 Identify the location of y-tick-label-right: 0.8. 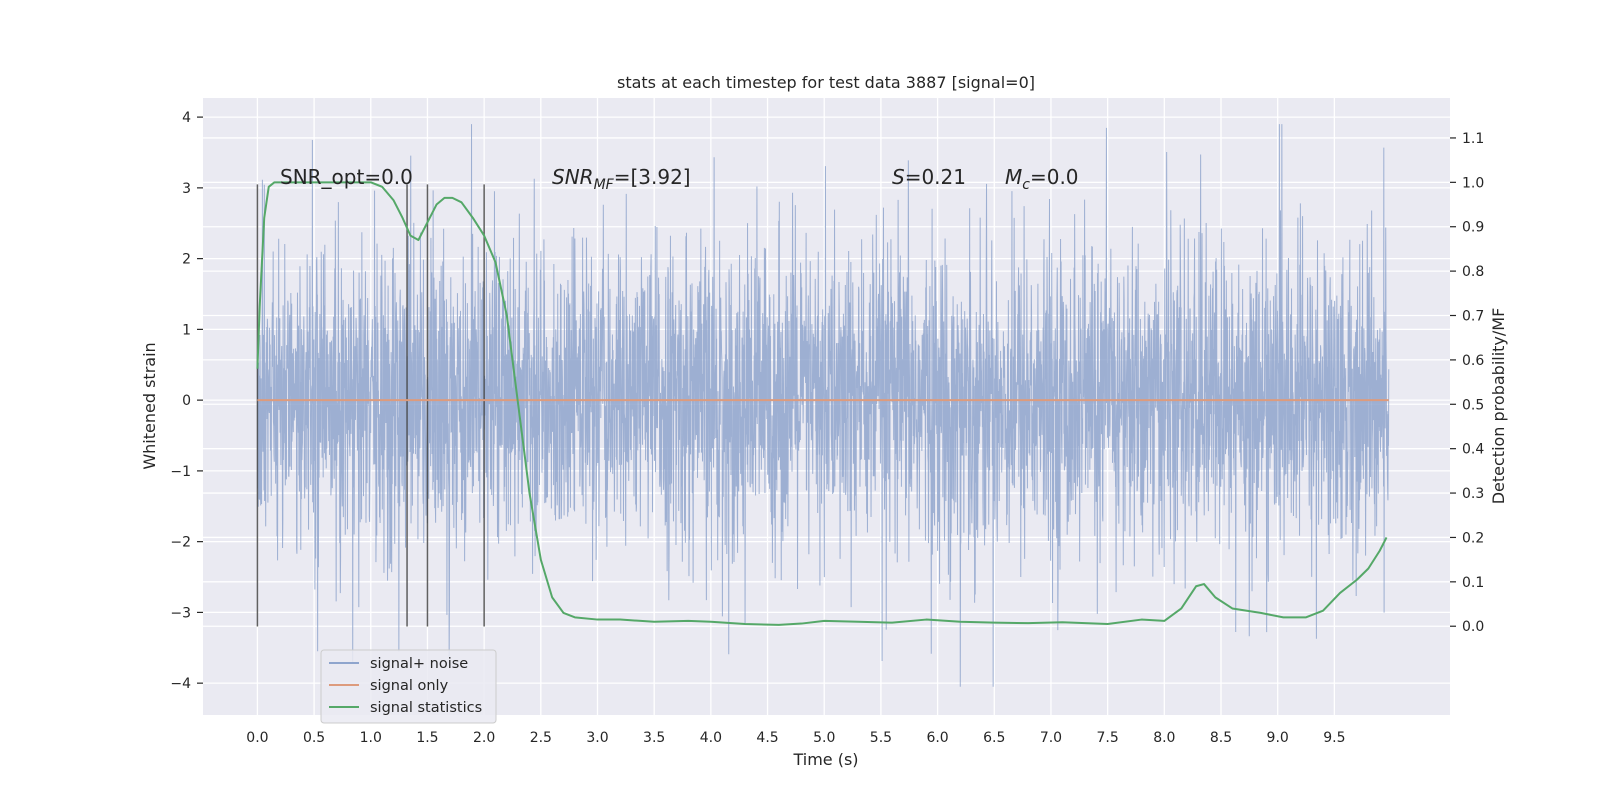
(1473, 272).